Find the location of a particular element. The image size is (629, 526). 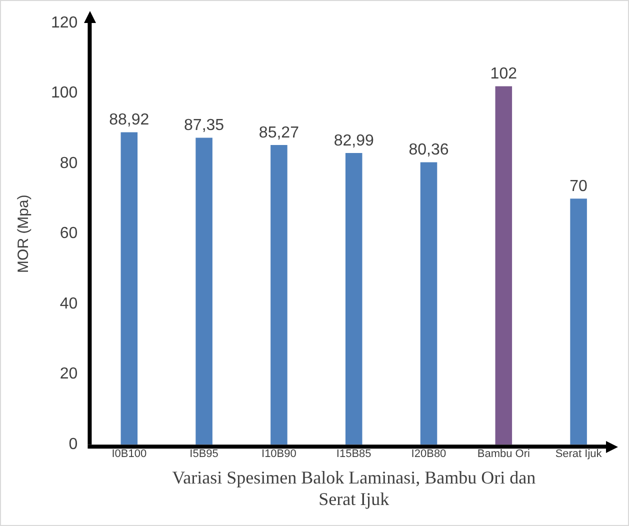

x-tick-label: I10B90 is located at coordinates (279, 454).